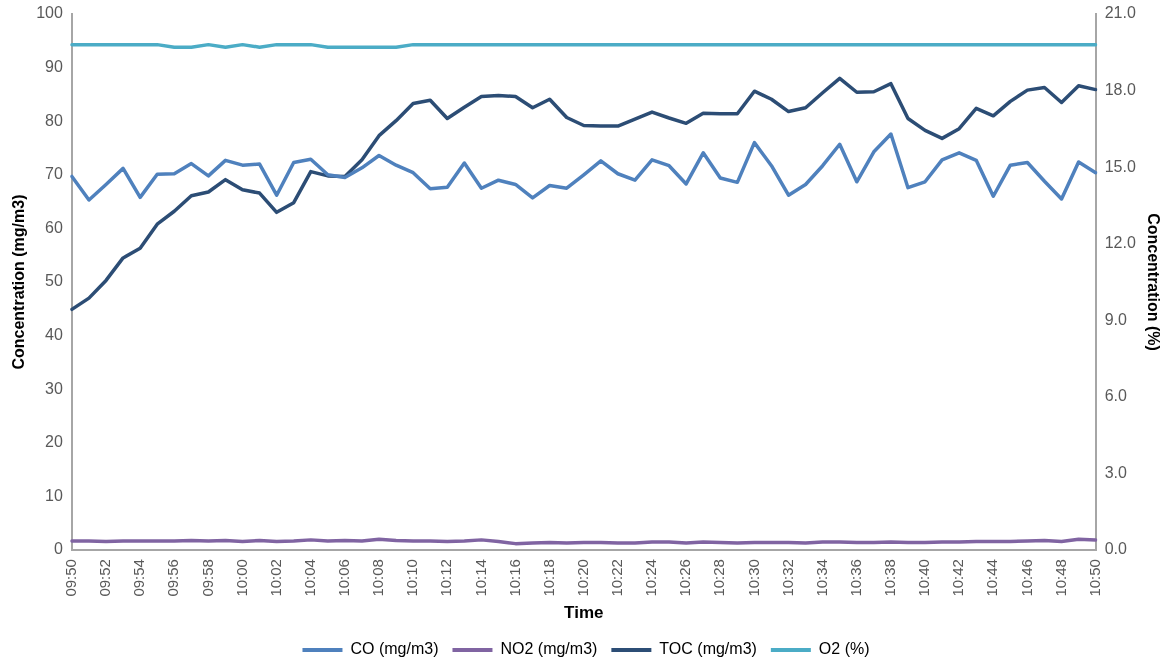 Image resolution: width=1172 pixels, height=672 pixels. What do you see at coordinates (105, 578) in the screenshot?
I see `x-tick-label: 09:52` at bounding box center [105, 578].